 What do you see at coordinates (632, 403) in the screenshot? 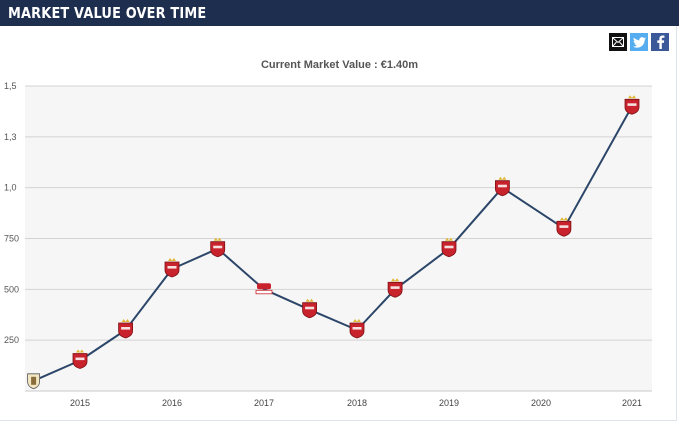
I see `x-tick-label: 2021` at bounding box center [632, 403].